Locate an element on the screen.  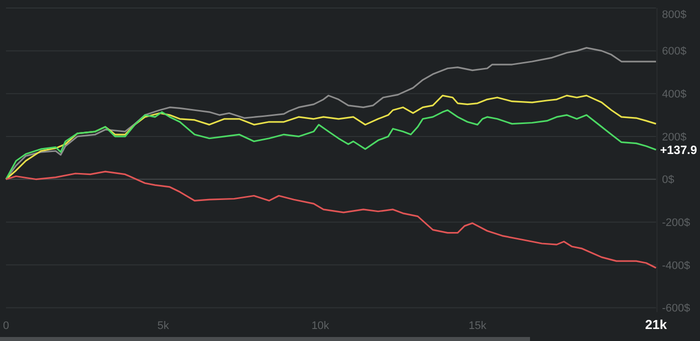
annotation: +137.9 is located at coordinates (679, 149).